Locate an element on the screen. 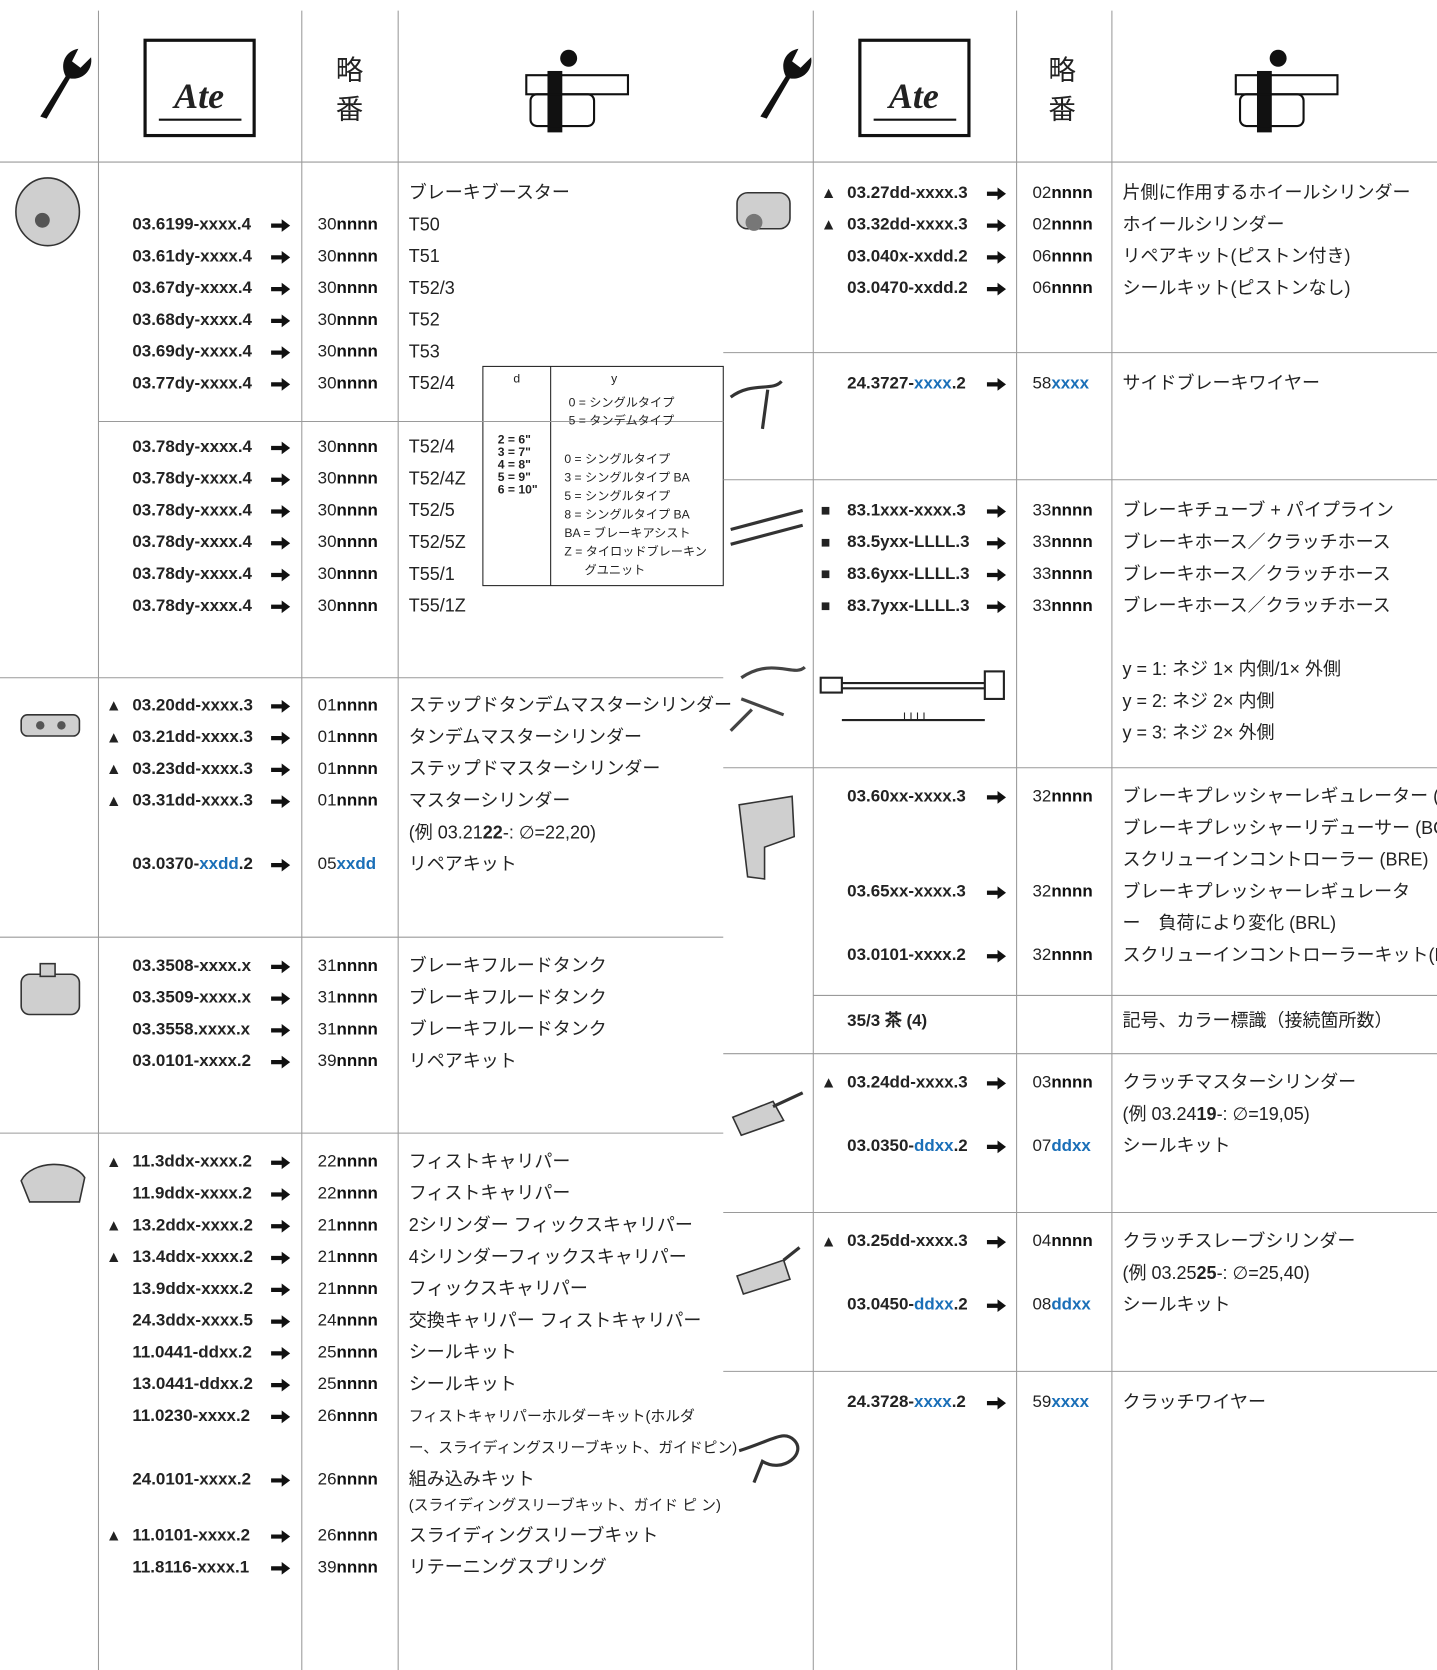 The height and width of the screenshot is (1670, 1437). description-segment: -: ∅=19,05) is located at coordinates (1263, 1114).